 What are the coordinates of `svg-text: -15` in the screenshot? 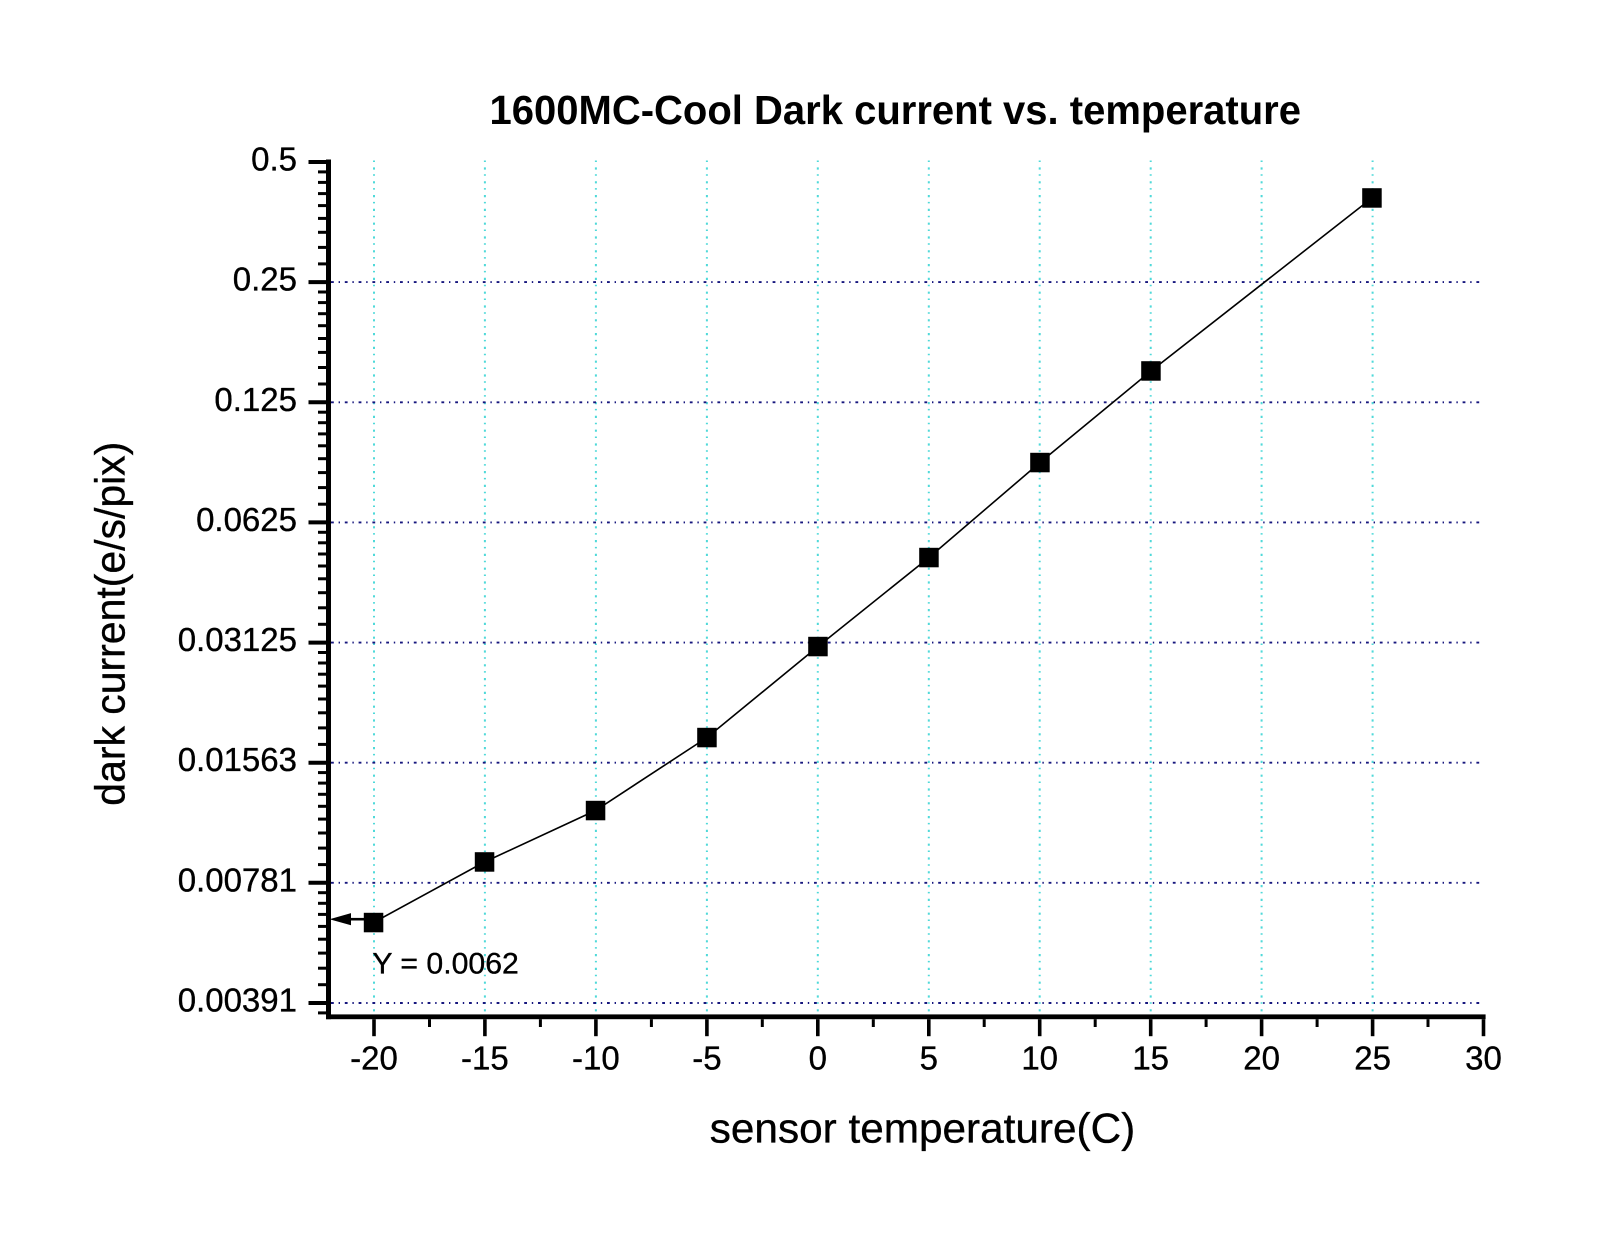 It's located at (485, 1058).